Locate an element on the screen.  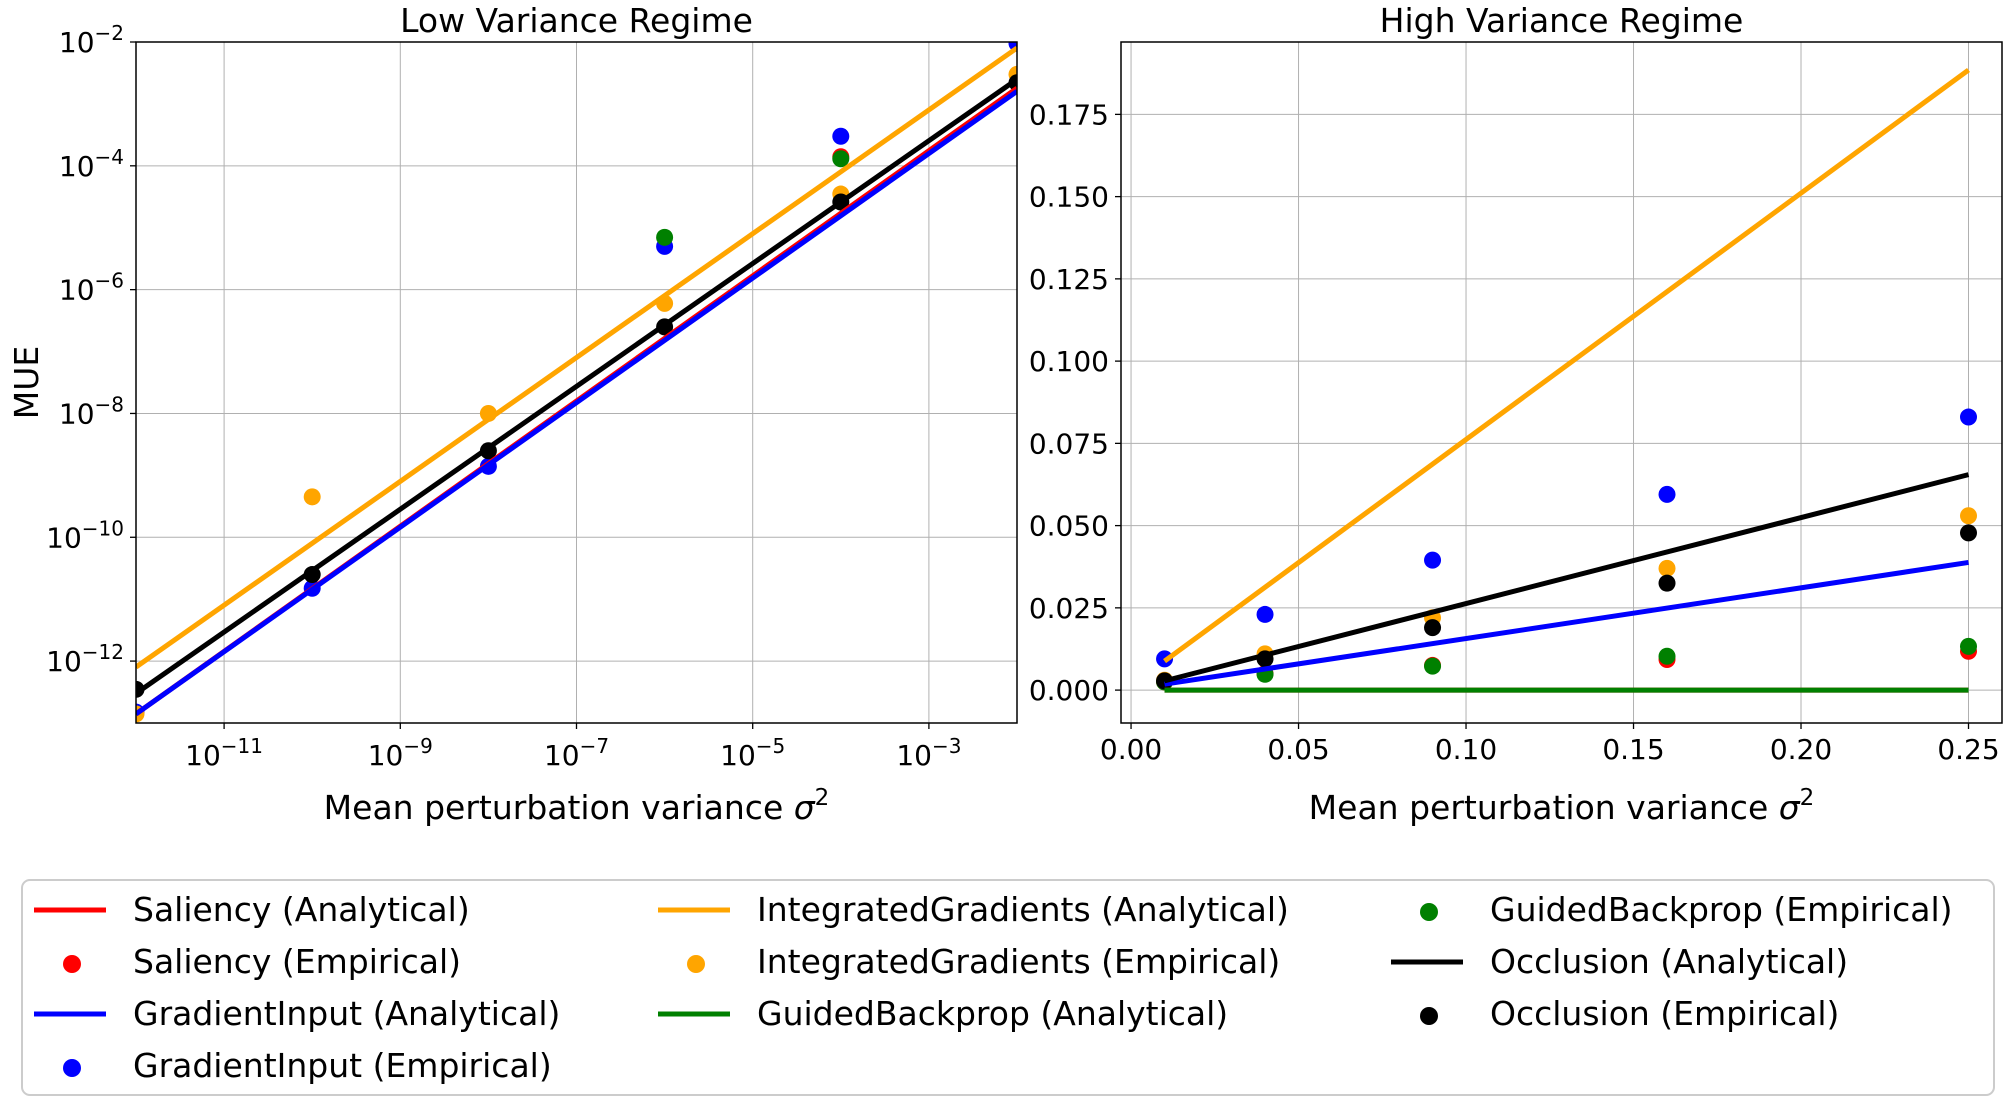
tick-exponent: −4 is located at coordinates (109, 157).